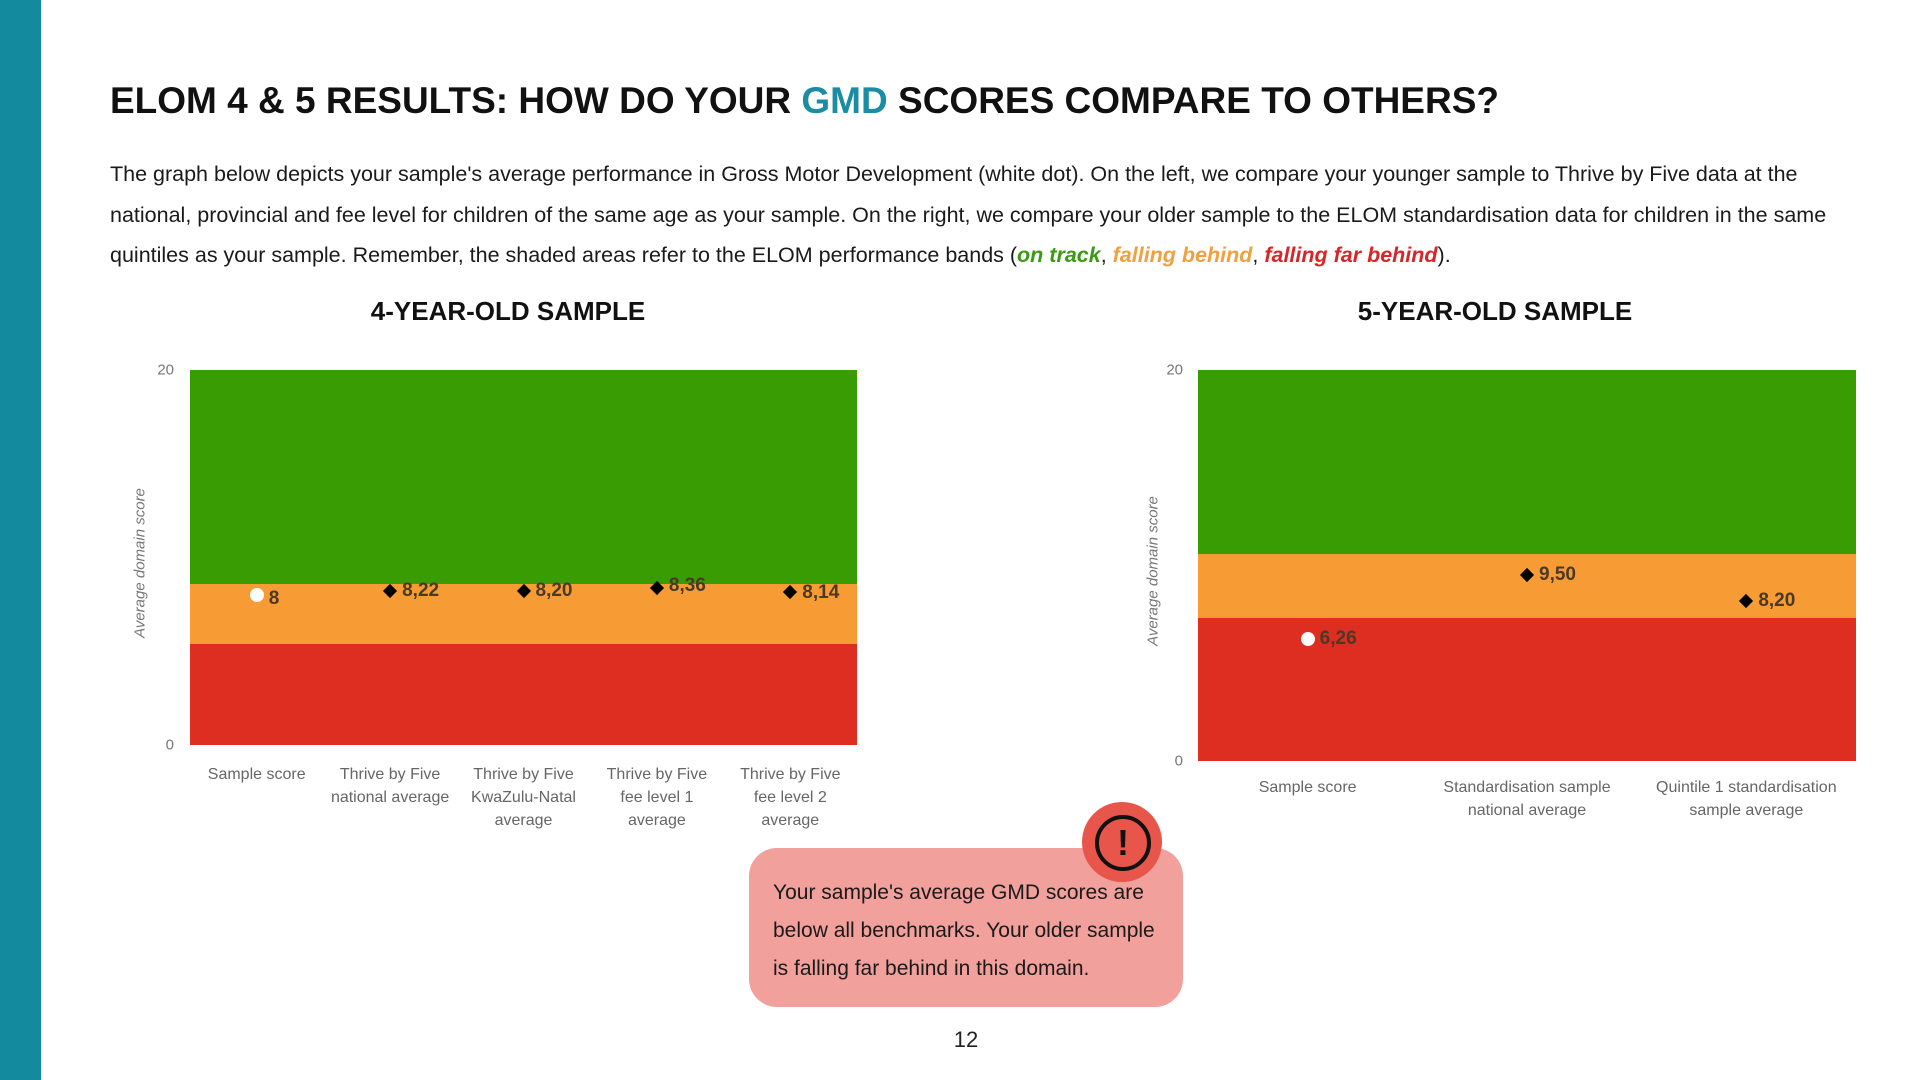 This screenshot has height=1080, width=1920. What do you see at coordinates (274, 598) in the screenshot?
I see `data-point-label: 8` at bounding box center [274, 598].